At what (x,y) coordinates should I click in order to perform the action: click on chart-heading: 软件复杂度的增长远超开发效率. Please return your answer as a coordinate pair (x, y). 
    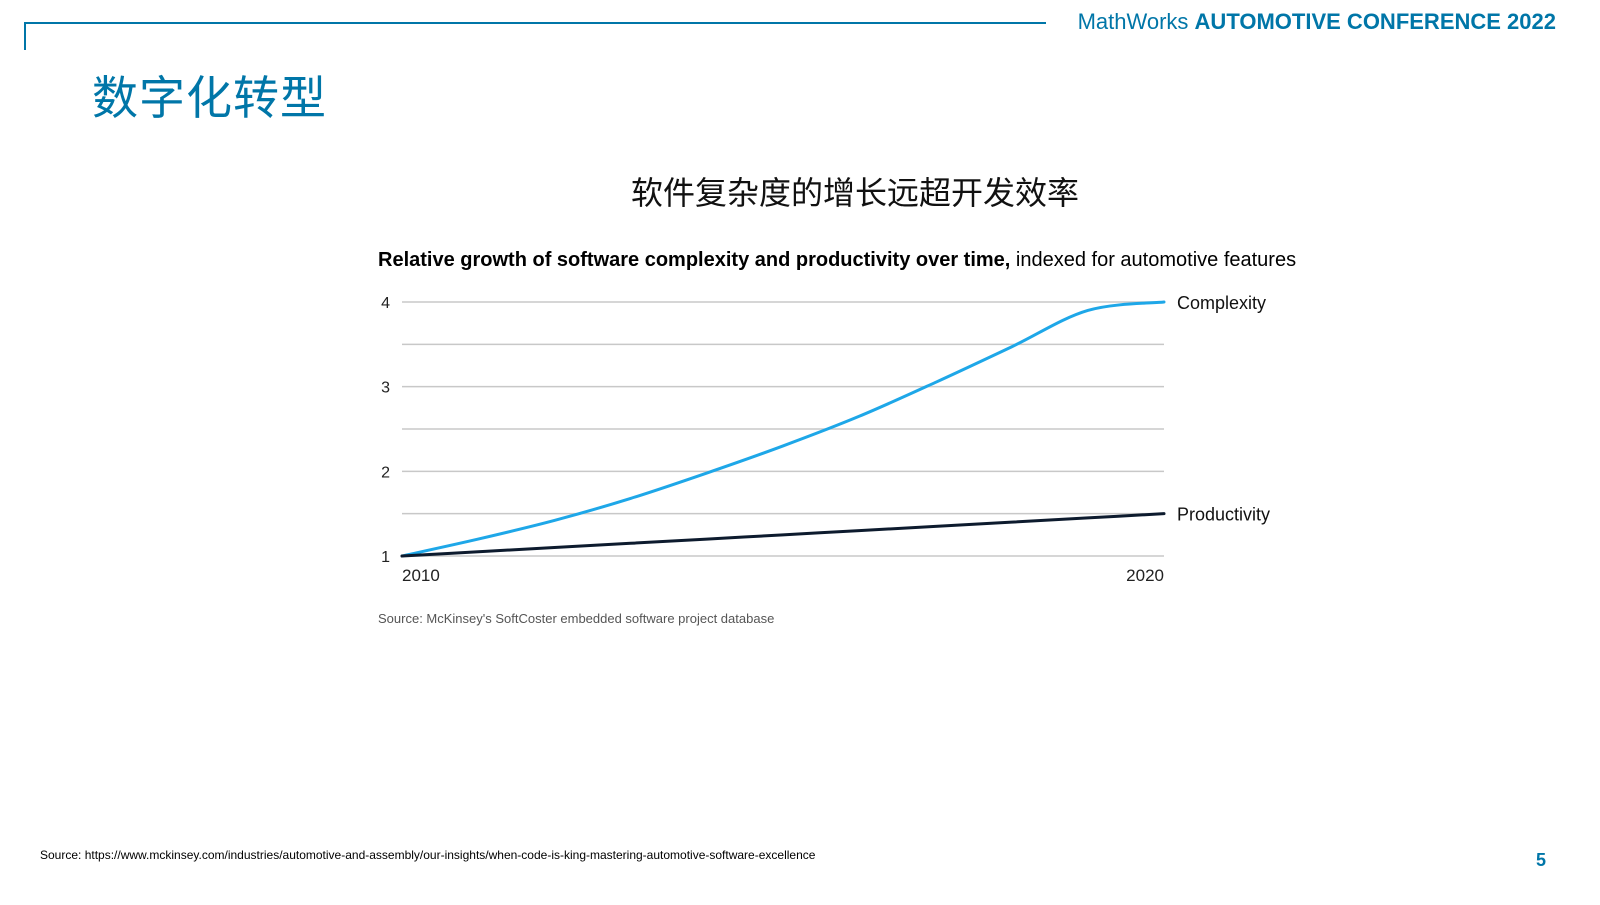
    Looking at the image, I should click on (854, 193).